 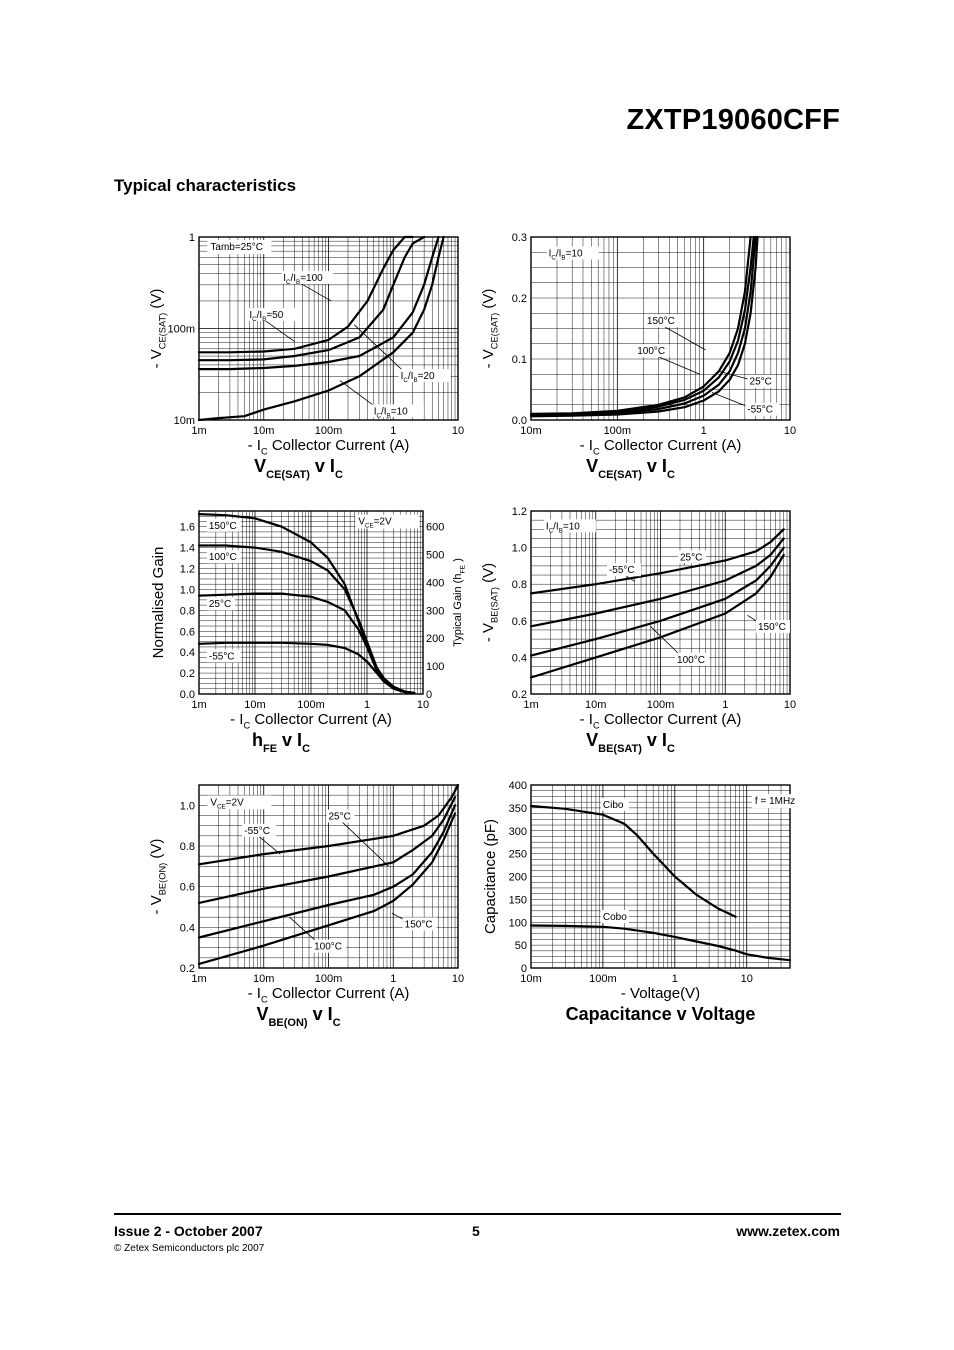 I want to click on part-number: ZXTP19060CFF, so click(x=733, y=120).